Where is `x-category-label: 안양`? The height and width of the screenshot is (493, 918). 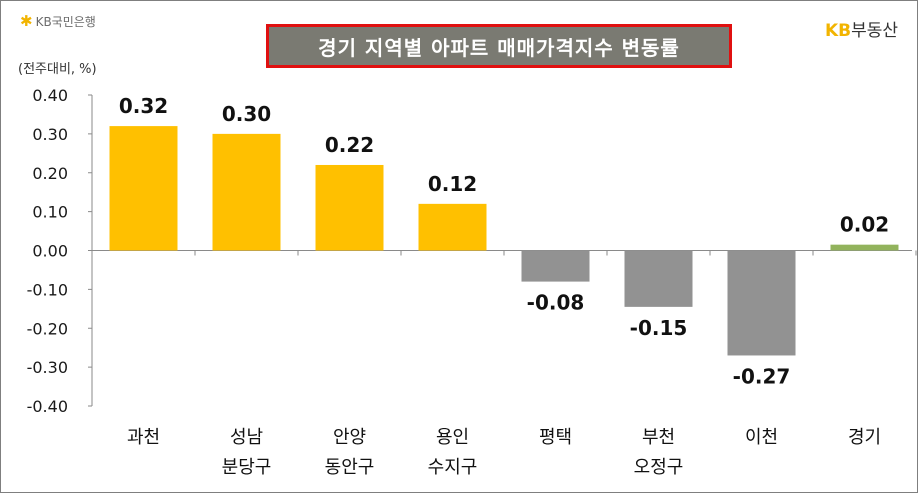 x-category-label: 안양 is located at coordinates (349, 437).